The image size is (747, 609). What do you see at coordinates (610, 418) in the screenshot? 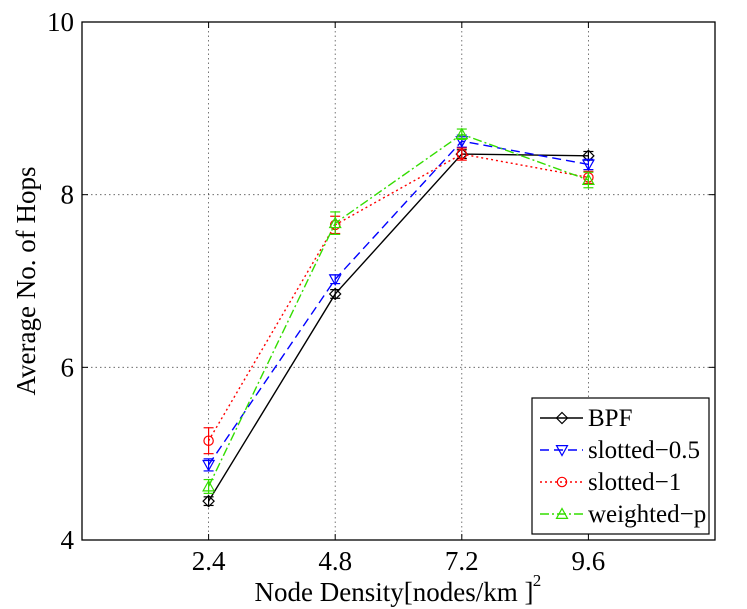
I see `legend-label: BPF` at bounding box center [610, 418].